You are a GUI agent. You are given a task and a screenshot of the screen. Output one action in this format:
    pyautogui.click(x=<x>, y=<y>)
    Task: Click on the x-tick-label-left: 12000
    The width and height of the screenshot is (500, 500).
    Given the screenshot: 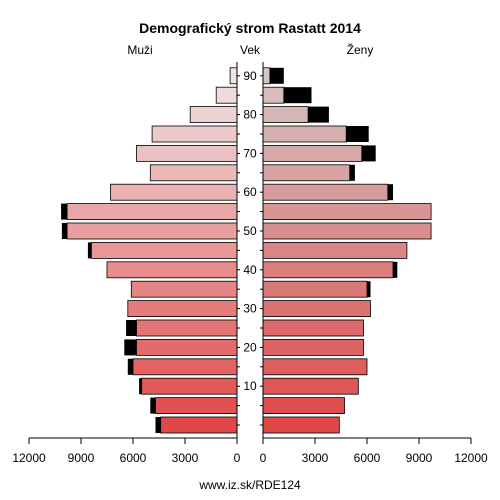 What is the action you would take?
    pyautogui.click(x=29, y=458)
    